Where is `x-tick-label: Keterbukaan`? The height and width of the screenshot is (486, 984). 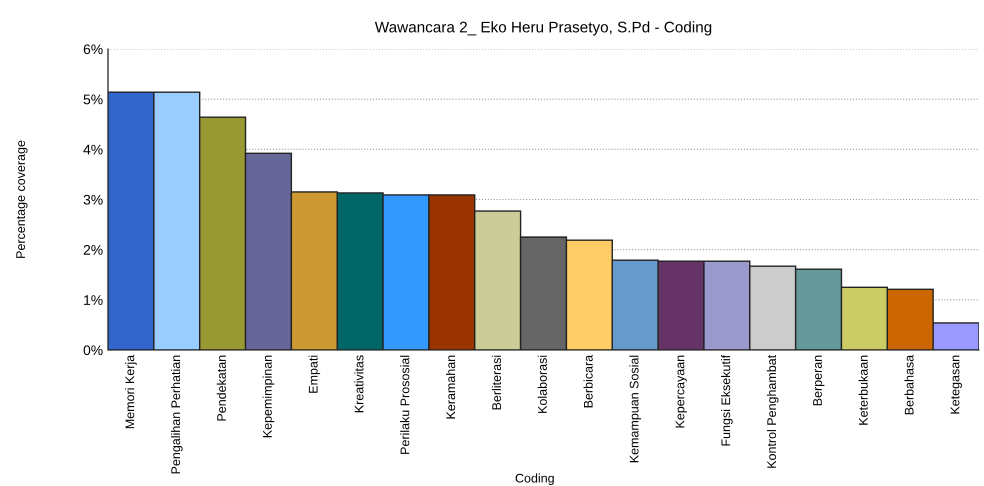 x-tick-label: Keterbukaan is located at coordinates (863, 390).